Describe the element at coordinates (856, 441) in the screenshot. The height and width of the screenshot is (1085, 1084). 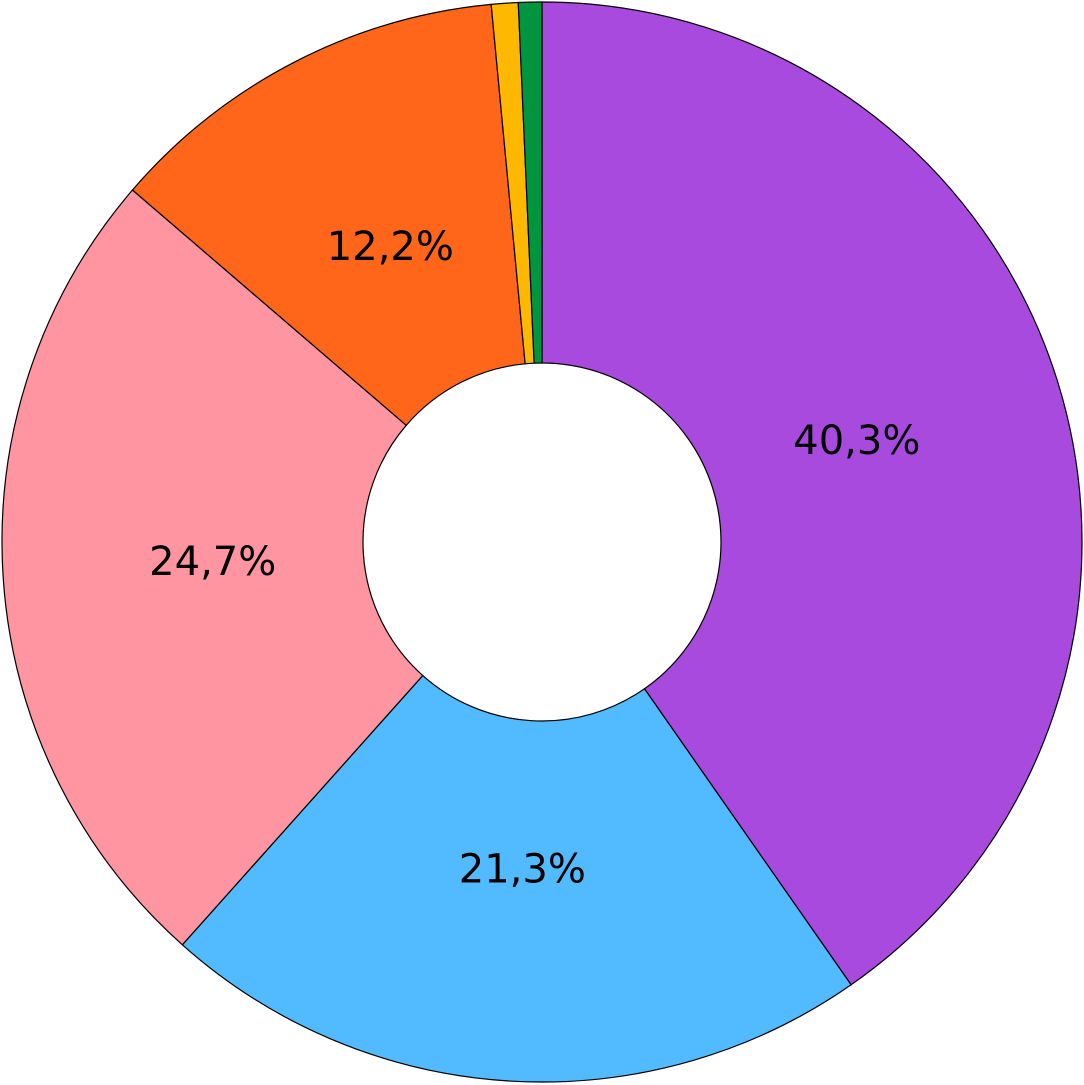
I see `slice-label: 40,3%` at that location.